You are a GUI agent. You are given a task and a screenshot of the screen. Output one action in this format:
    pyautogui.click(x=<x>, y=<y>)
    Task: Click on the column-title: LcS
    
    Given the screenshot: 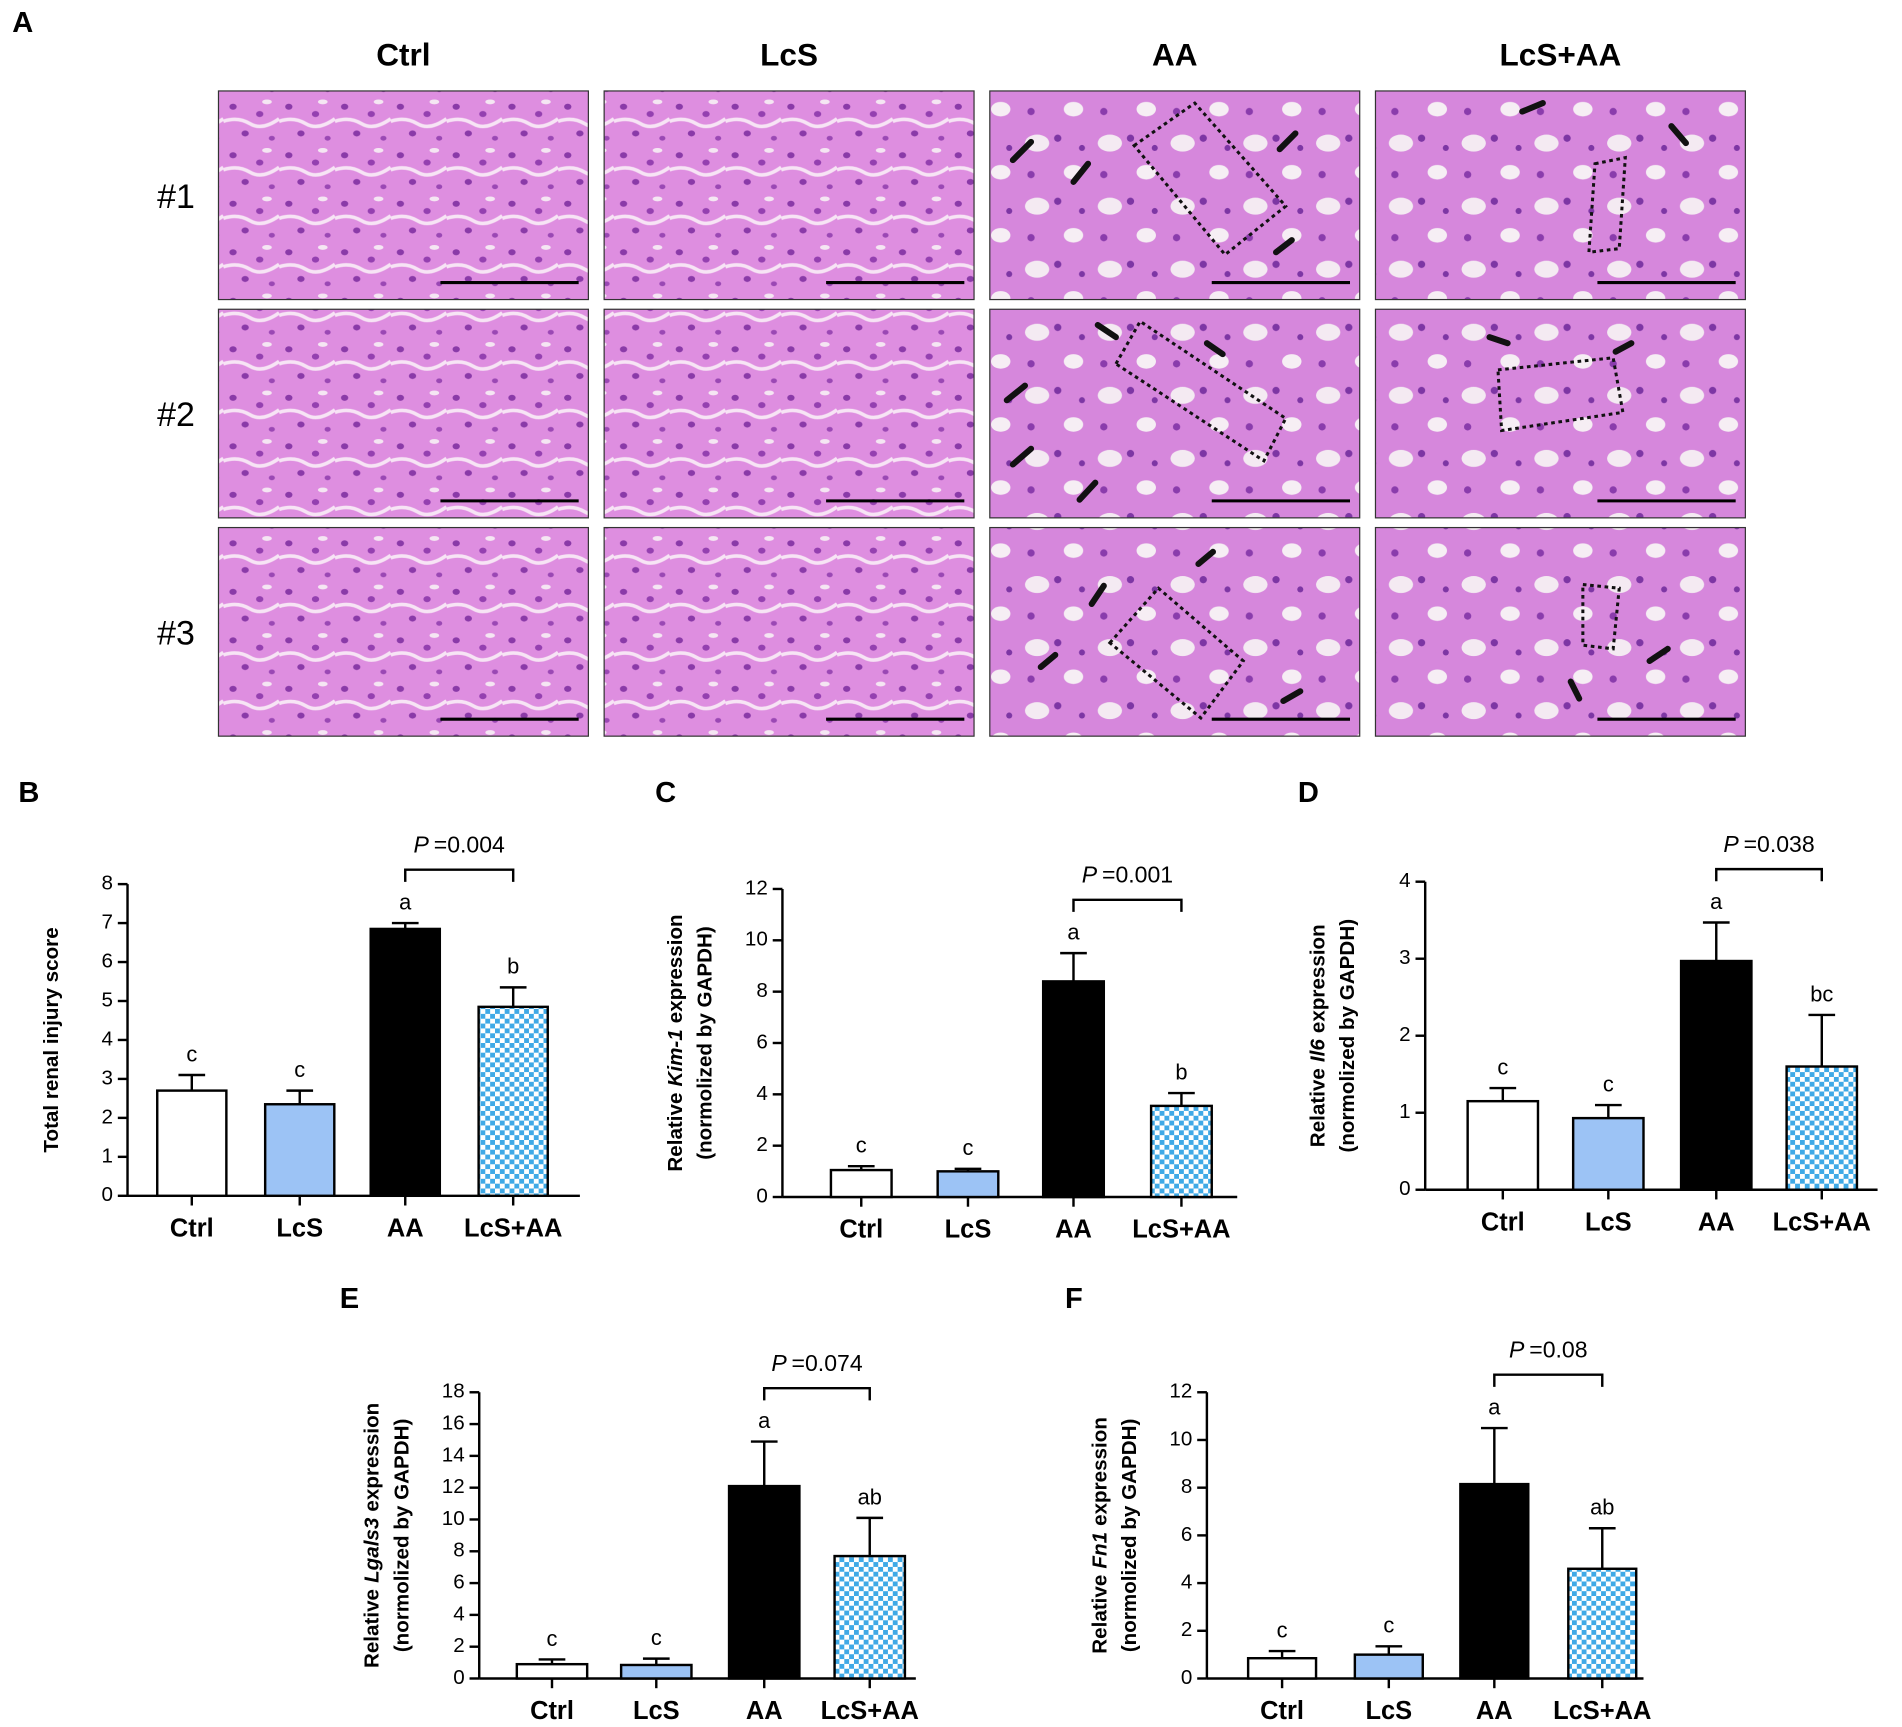 What is the action you would take?
    pyautogui.click(x=789, y=54)
    